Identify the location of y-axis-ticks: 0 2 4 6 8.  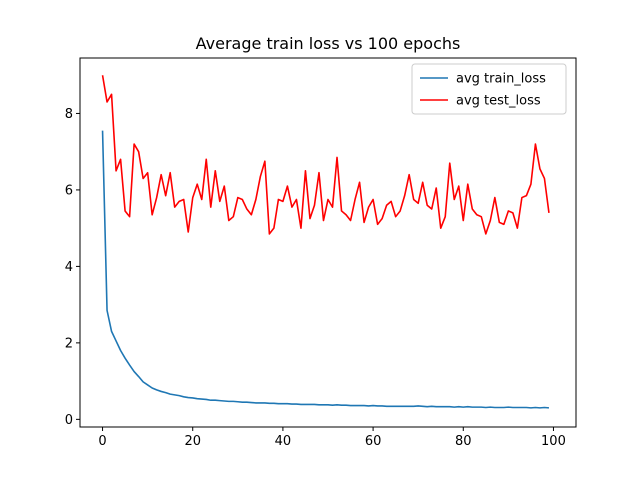
(72, 267).